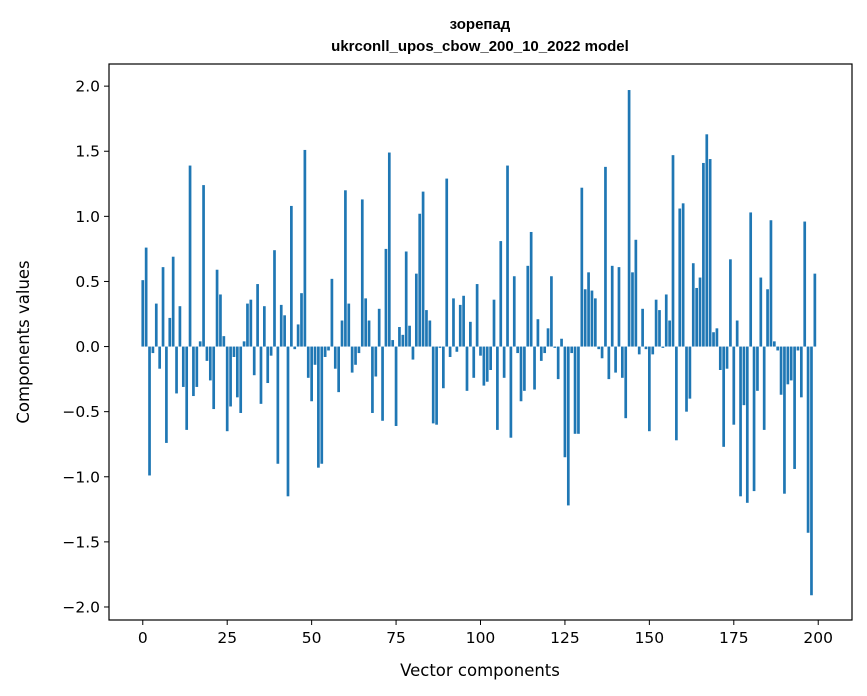 Image resolution: width=867 pixels, height=696 pixels. Describe the element at coordinates (481, 638) in the screenshot. I see `x-tick-label: 100` at that location.